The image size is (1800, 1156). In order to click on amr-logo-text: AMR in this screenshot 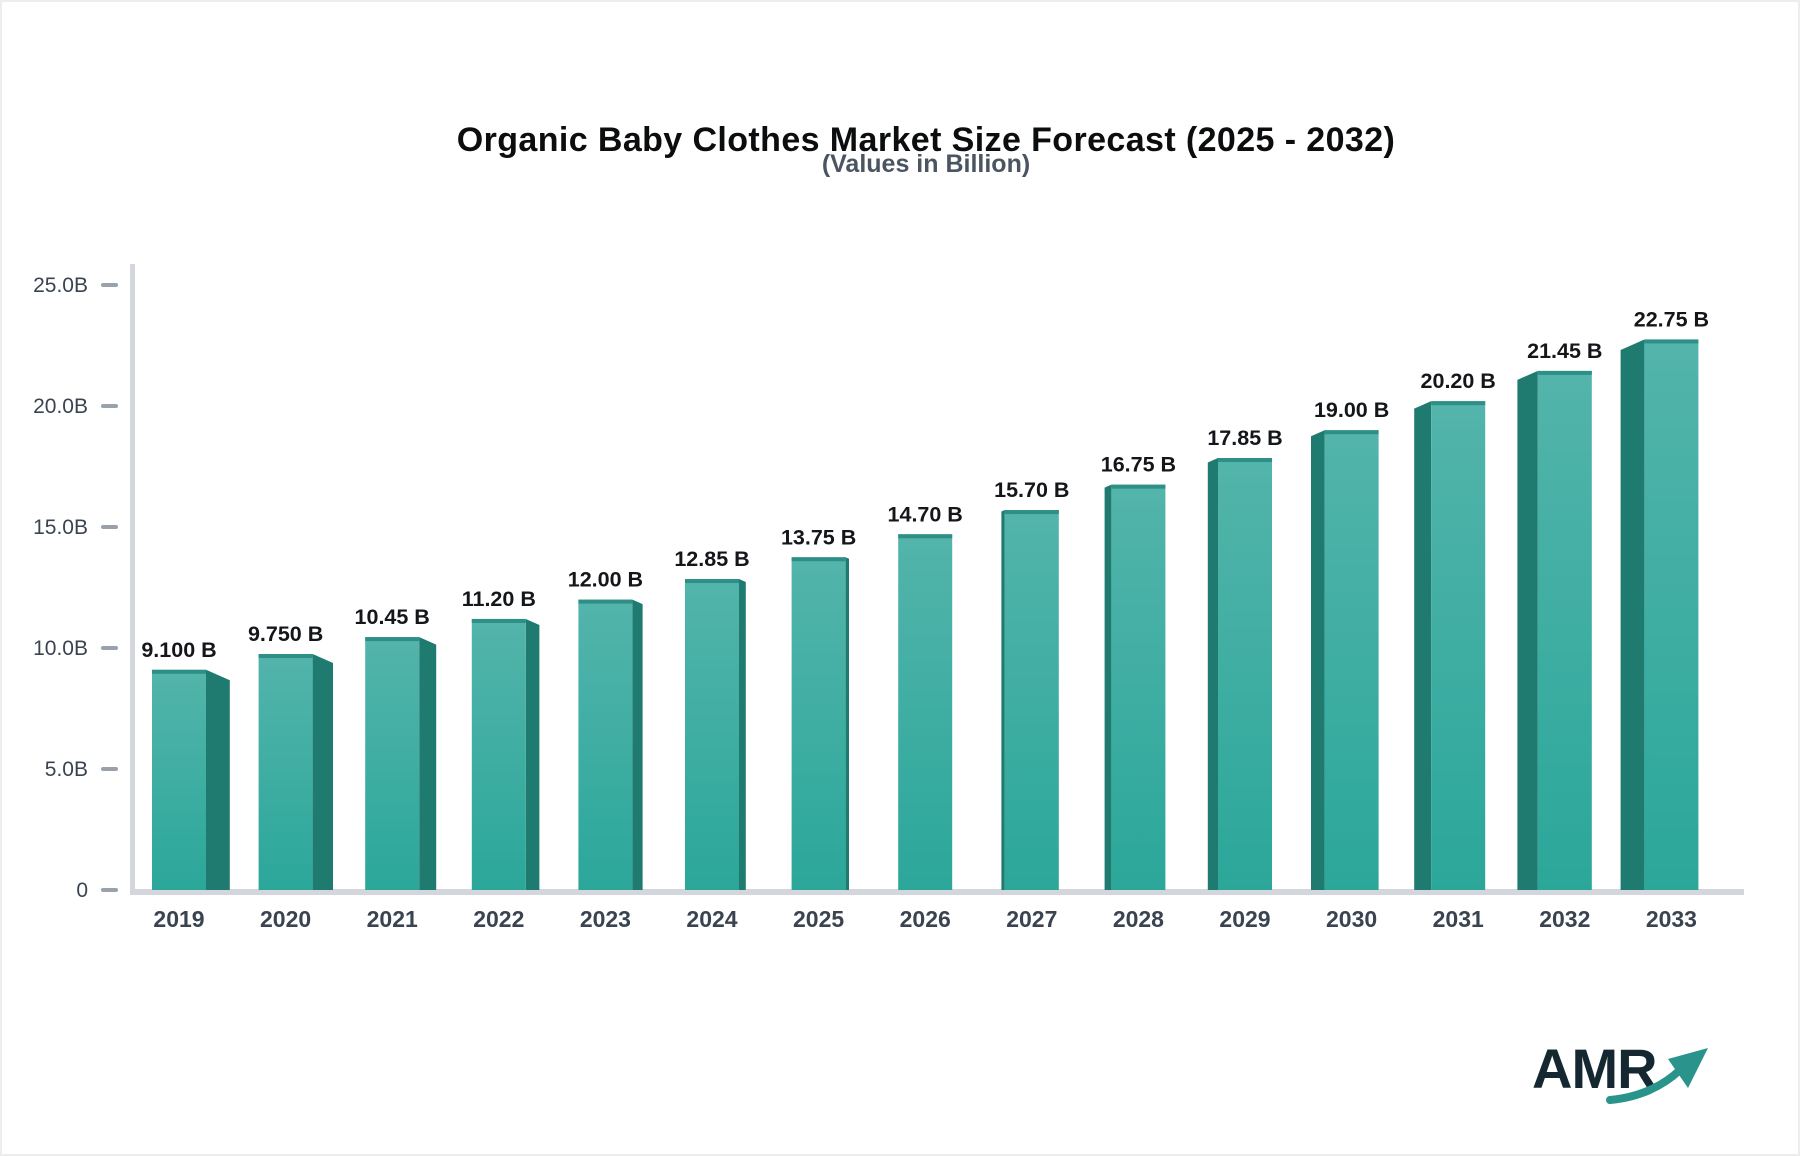, I will do `click(1595, 1068)`.